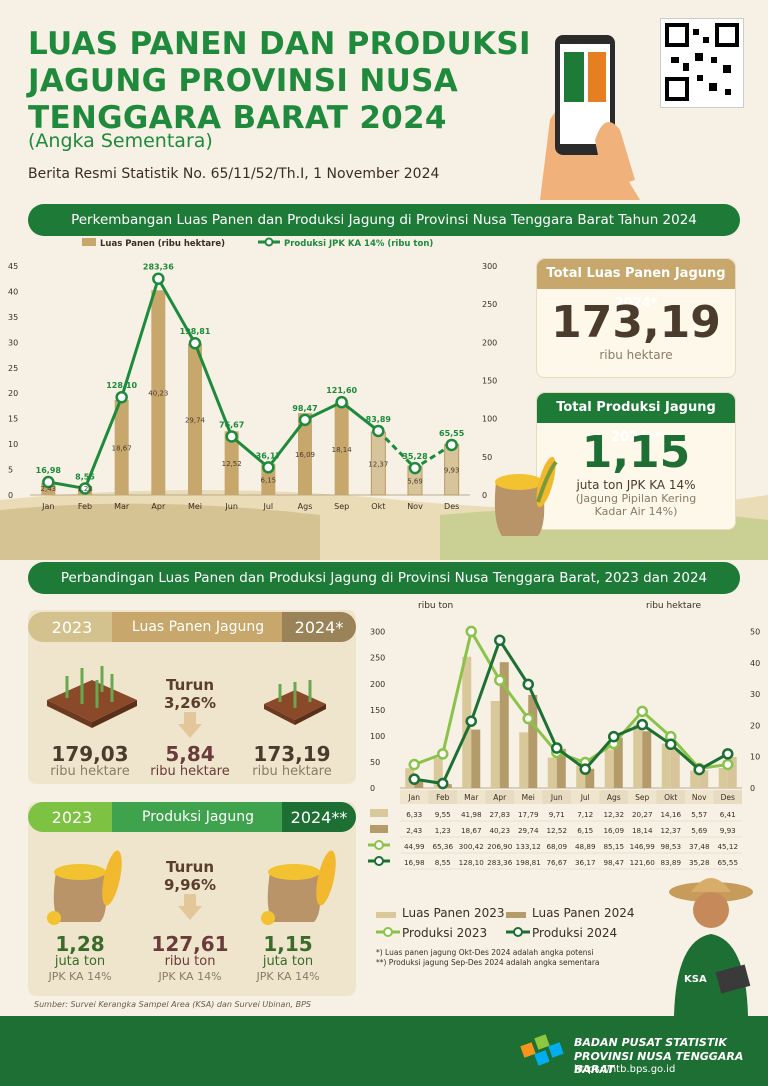  I want to click on corn-field-2024-icon, so click(295, 702).